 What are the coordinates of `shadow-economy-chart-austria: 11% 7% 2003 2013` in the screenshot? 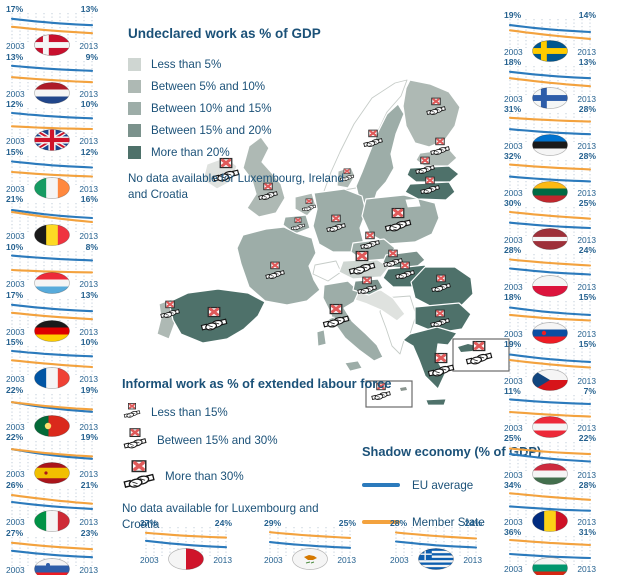 It's located at (550, 412).